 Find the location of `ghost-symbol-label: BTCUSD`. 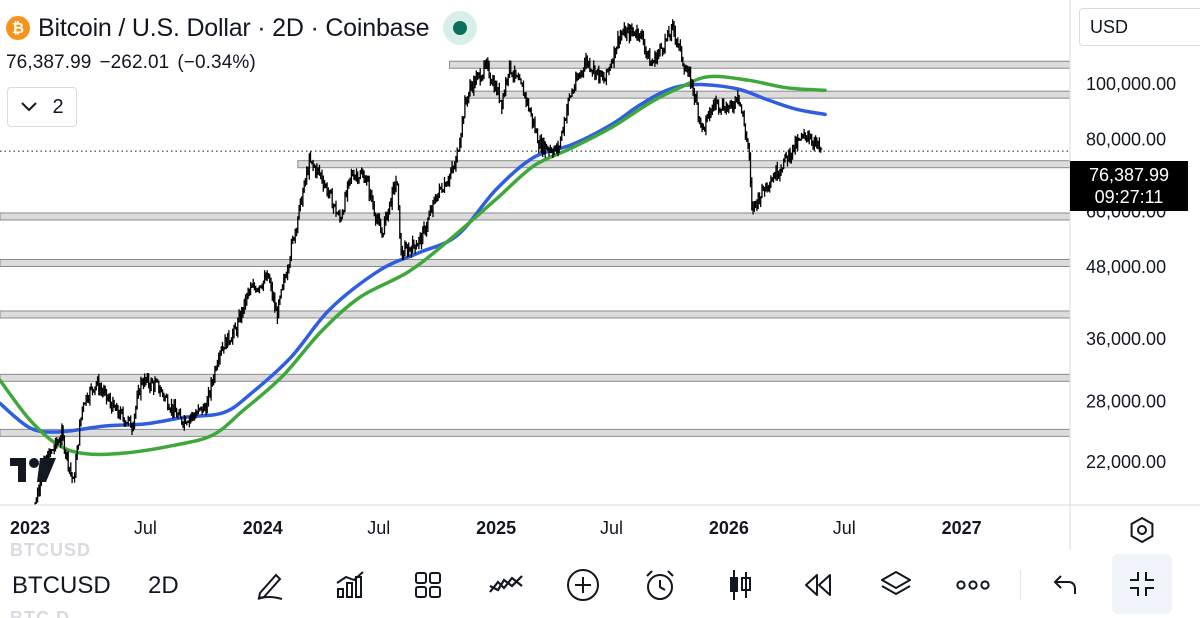

ghost-symbol-label: BTCUSD is located at coordinates (50, 550).